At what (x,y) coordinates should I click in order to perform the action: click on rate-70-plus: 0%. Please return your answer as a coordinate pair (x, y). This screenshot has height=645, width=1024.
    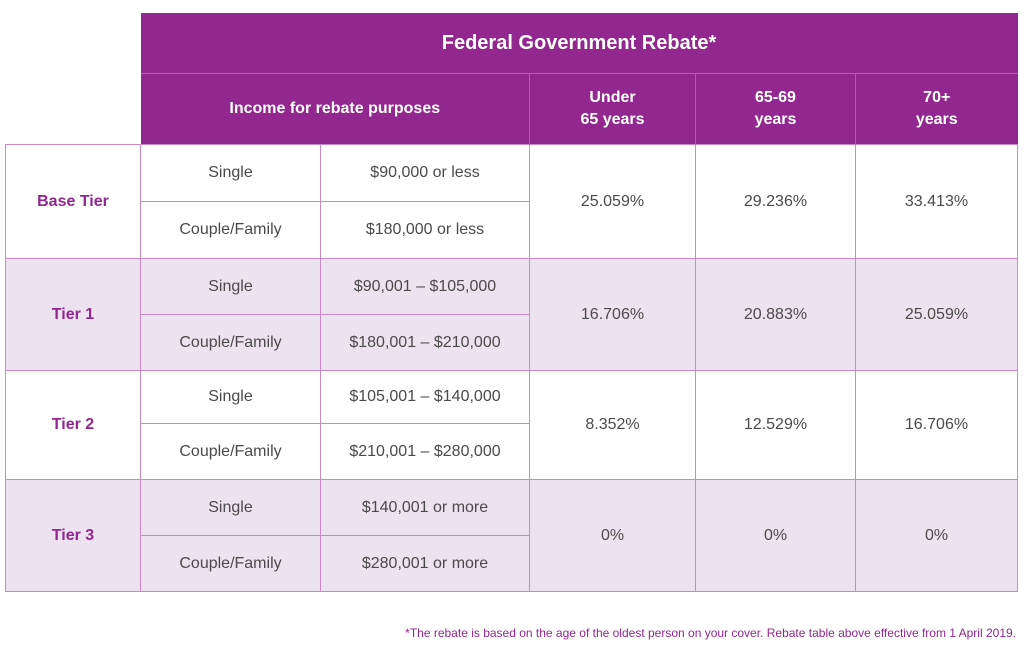
    Looking at the image, I should click on (936, 535).